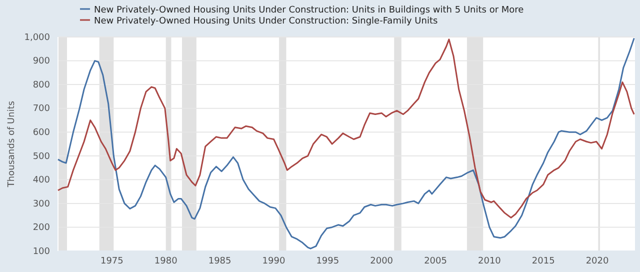  What do you see at coordinates (37, 37) in the screenshot?
I see `y-tick-label: 1,000` at bounding box center [37, 37].